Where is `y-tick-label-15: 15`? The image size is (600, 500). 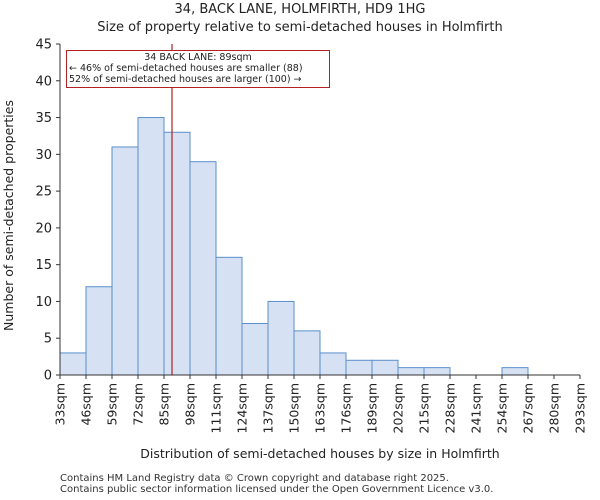
y-tick-label-15: 15 is located at coordinates (43, 265).